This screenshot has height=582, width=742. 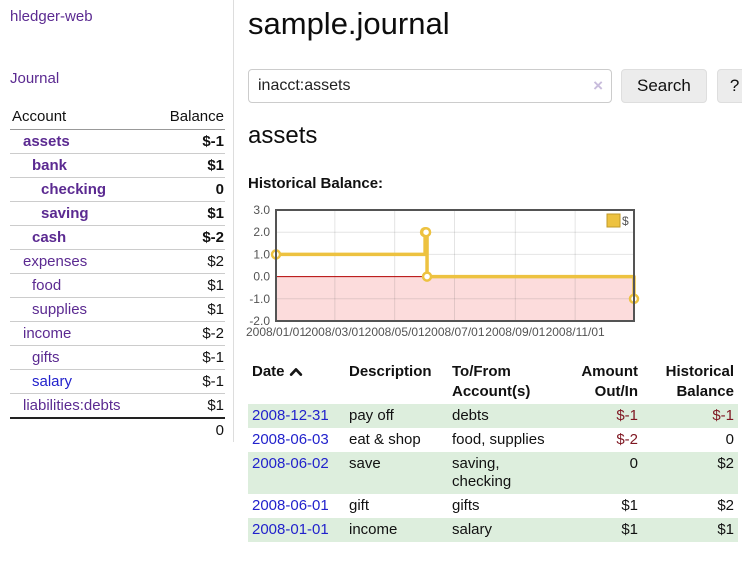 What do you see at coordinates (188, 261) in the screenshot?
I see `account-balance: $2` at bounding box center [188, 261].